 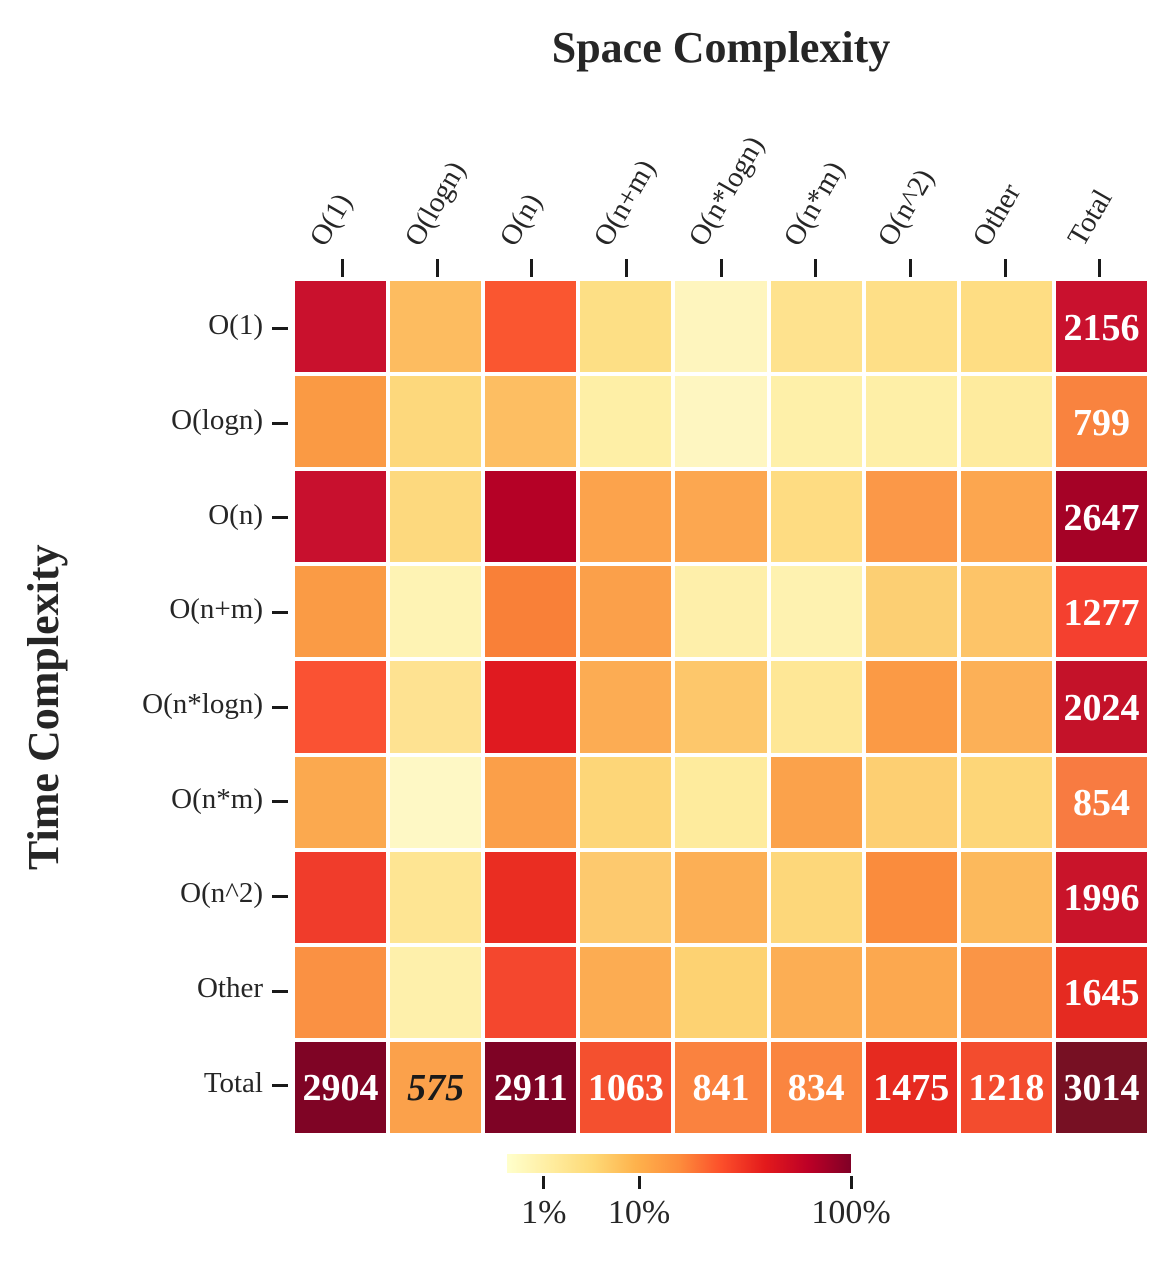 I want to click on heatmap-cell: 575, so click(x=436, y=1087).